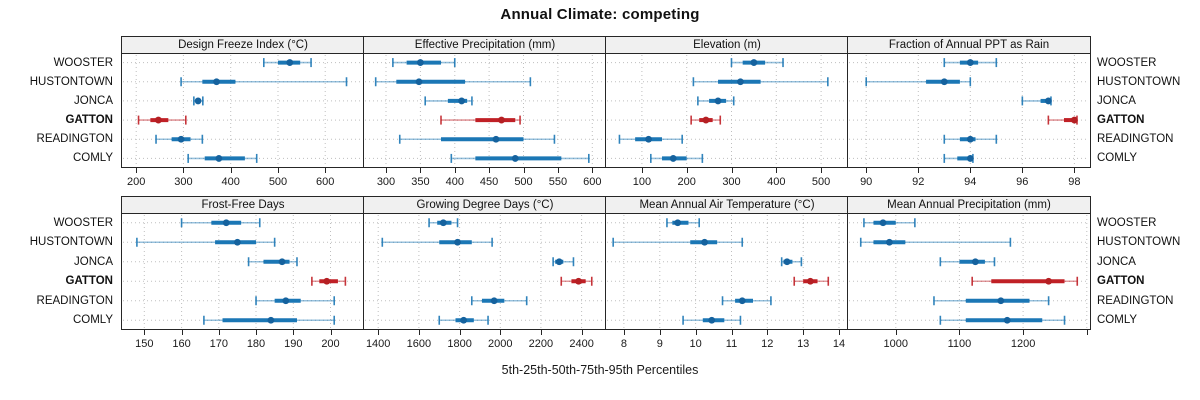 This screenshot has height=400, width=1200. What do you see at coordinates (791, 262) in the screenshot?
I see `percentile-row-jonca-mean-annual-air-temperature-c` at bounding box center [791, 262].